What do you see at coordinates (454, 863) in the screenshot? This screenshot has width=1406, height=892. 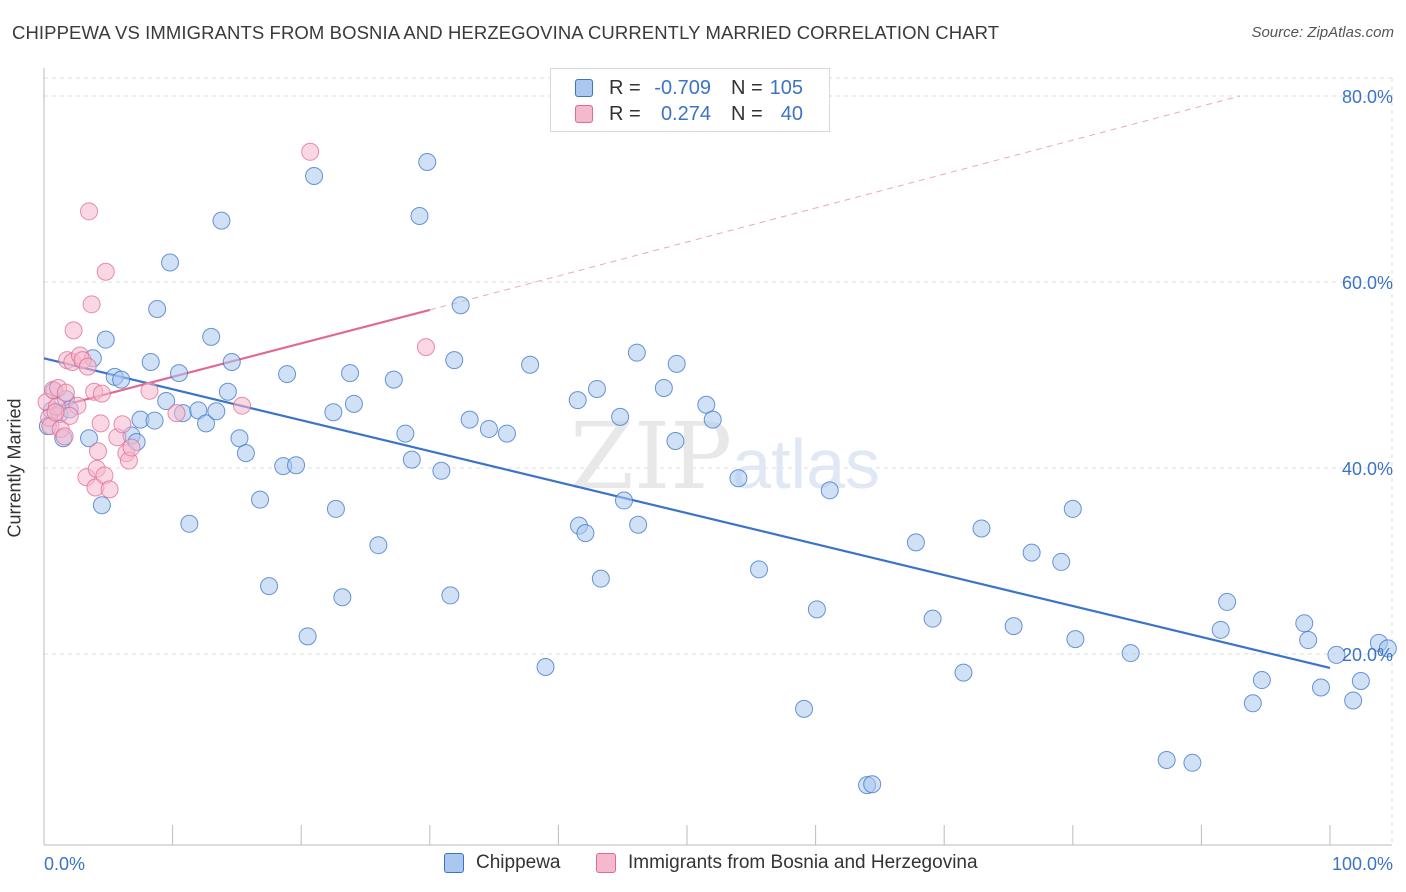 I see `legend-swatch-chippewa` at bounding box center [454, 863].